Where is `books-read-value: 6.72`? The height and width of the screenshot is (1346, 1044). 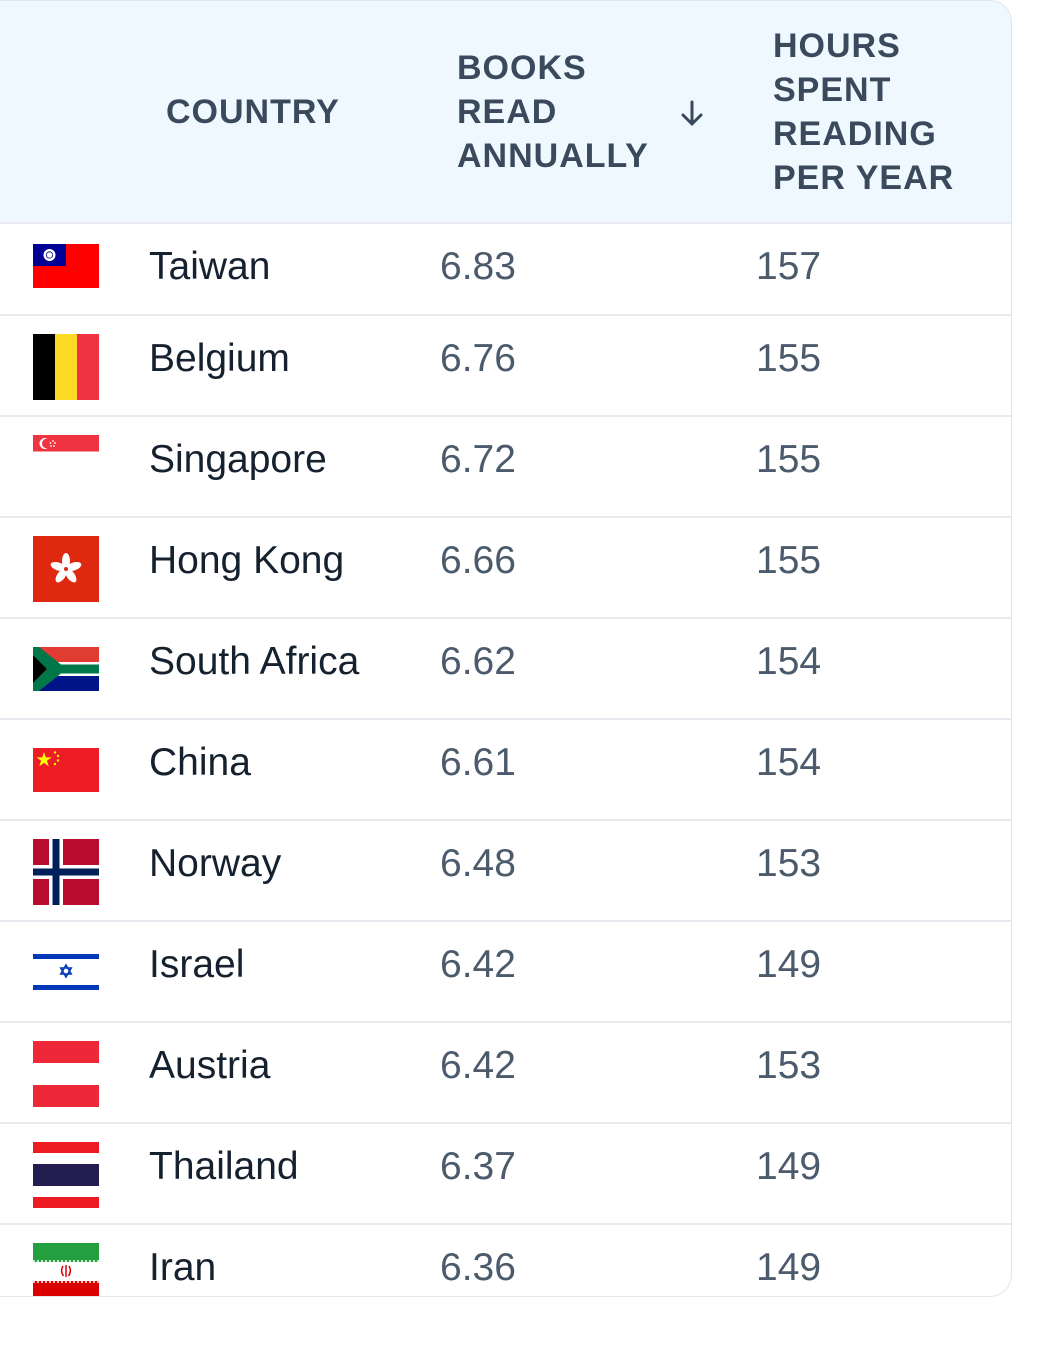 books-read-value: 6.72 is located at coordinates (478, 459).